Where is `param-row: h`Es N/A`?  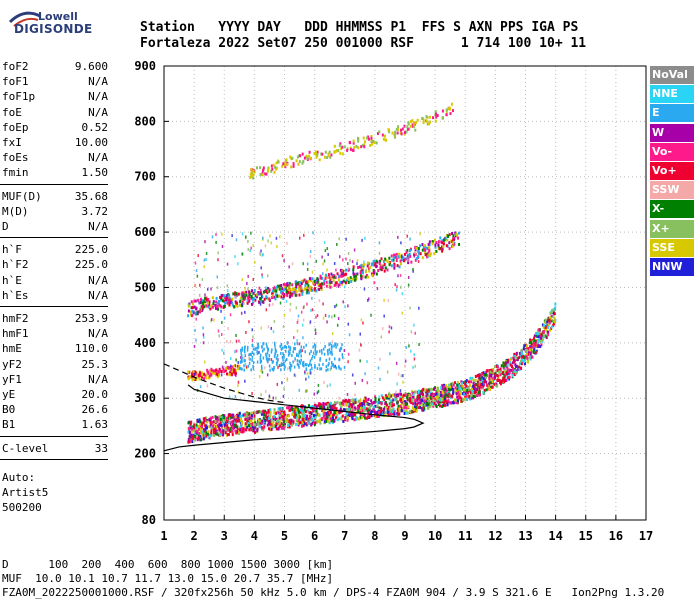 param-row: h`Es N/A is located at coordinates (55, 296).